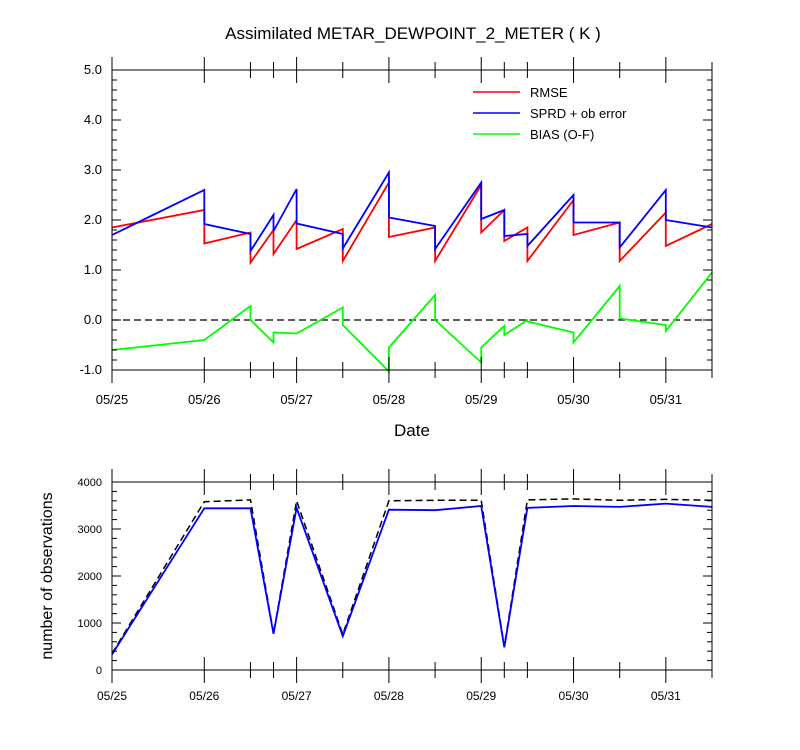  Describe the element at coordinates (413, 33) in the screenshot. I see `chart-title: Assimilated METAR_DEWPOINT_2_METER ( K )` at that location.